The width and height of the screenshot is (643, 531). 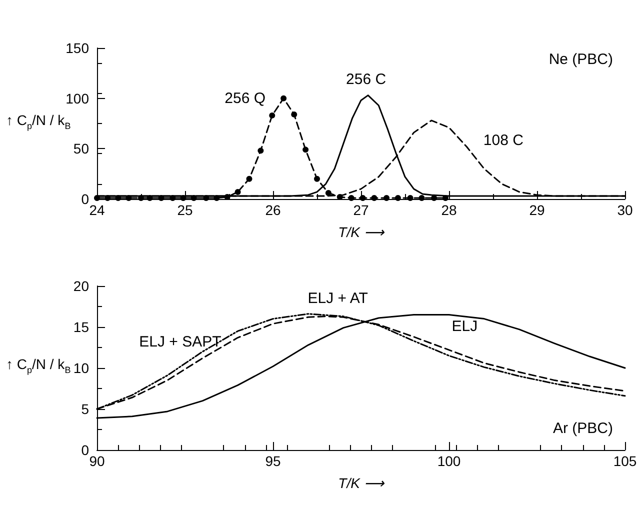 What do you see at coordinates (81, 286) in the screenshot?
I see `y-tick-label: 20` at bounding box center [81, 286].